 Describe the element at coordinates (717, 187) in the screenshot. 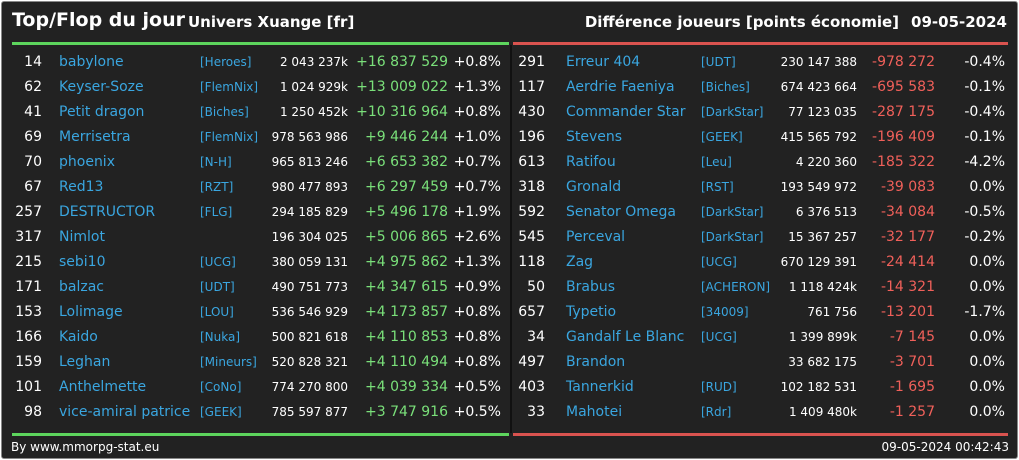

I see `alliance-tag-link: [RST]` at that location.